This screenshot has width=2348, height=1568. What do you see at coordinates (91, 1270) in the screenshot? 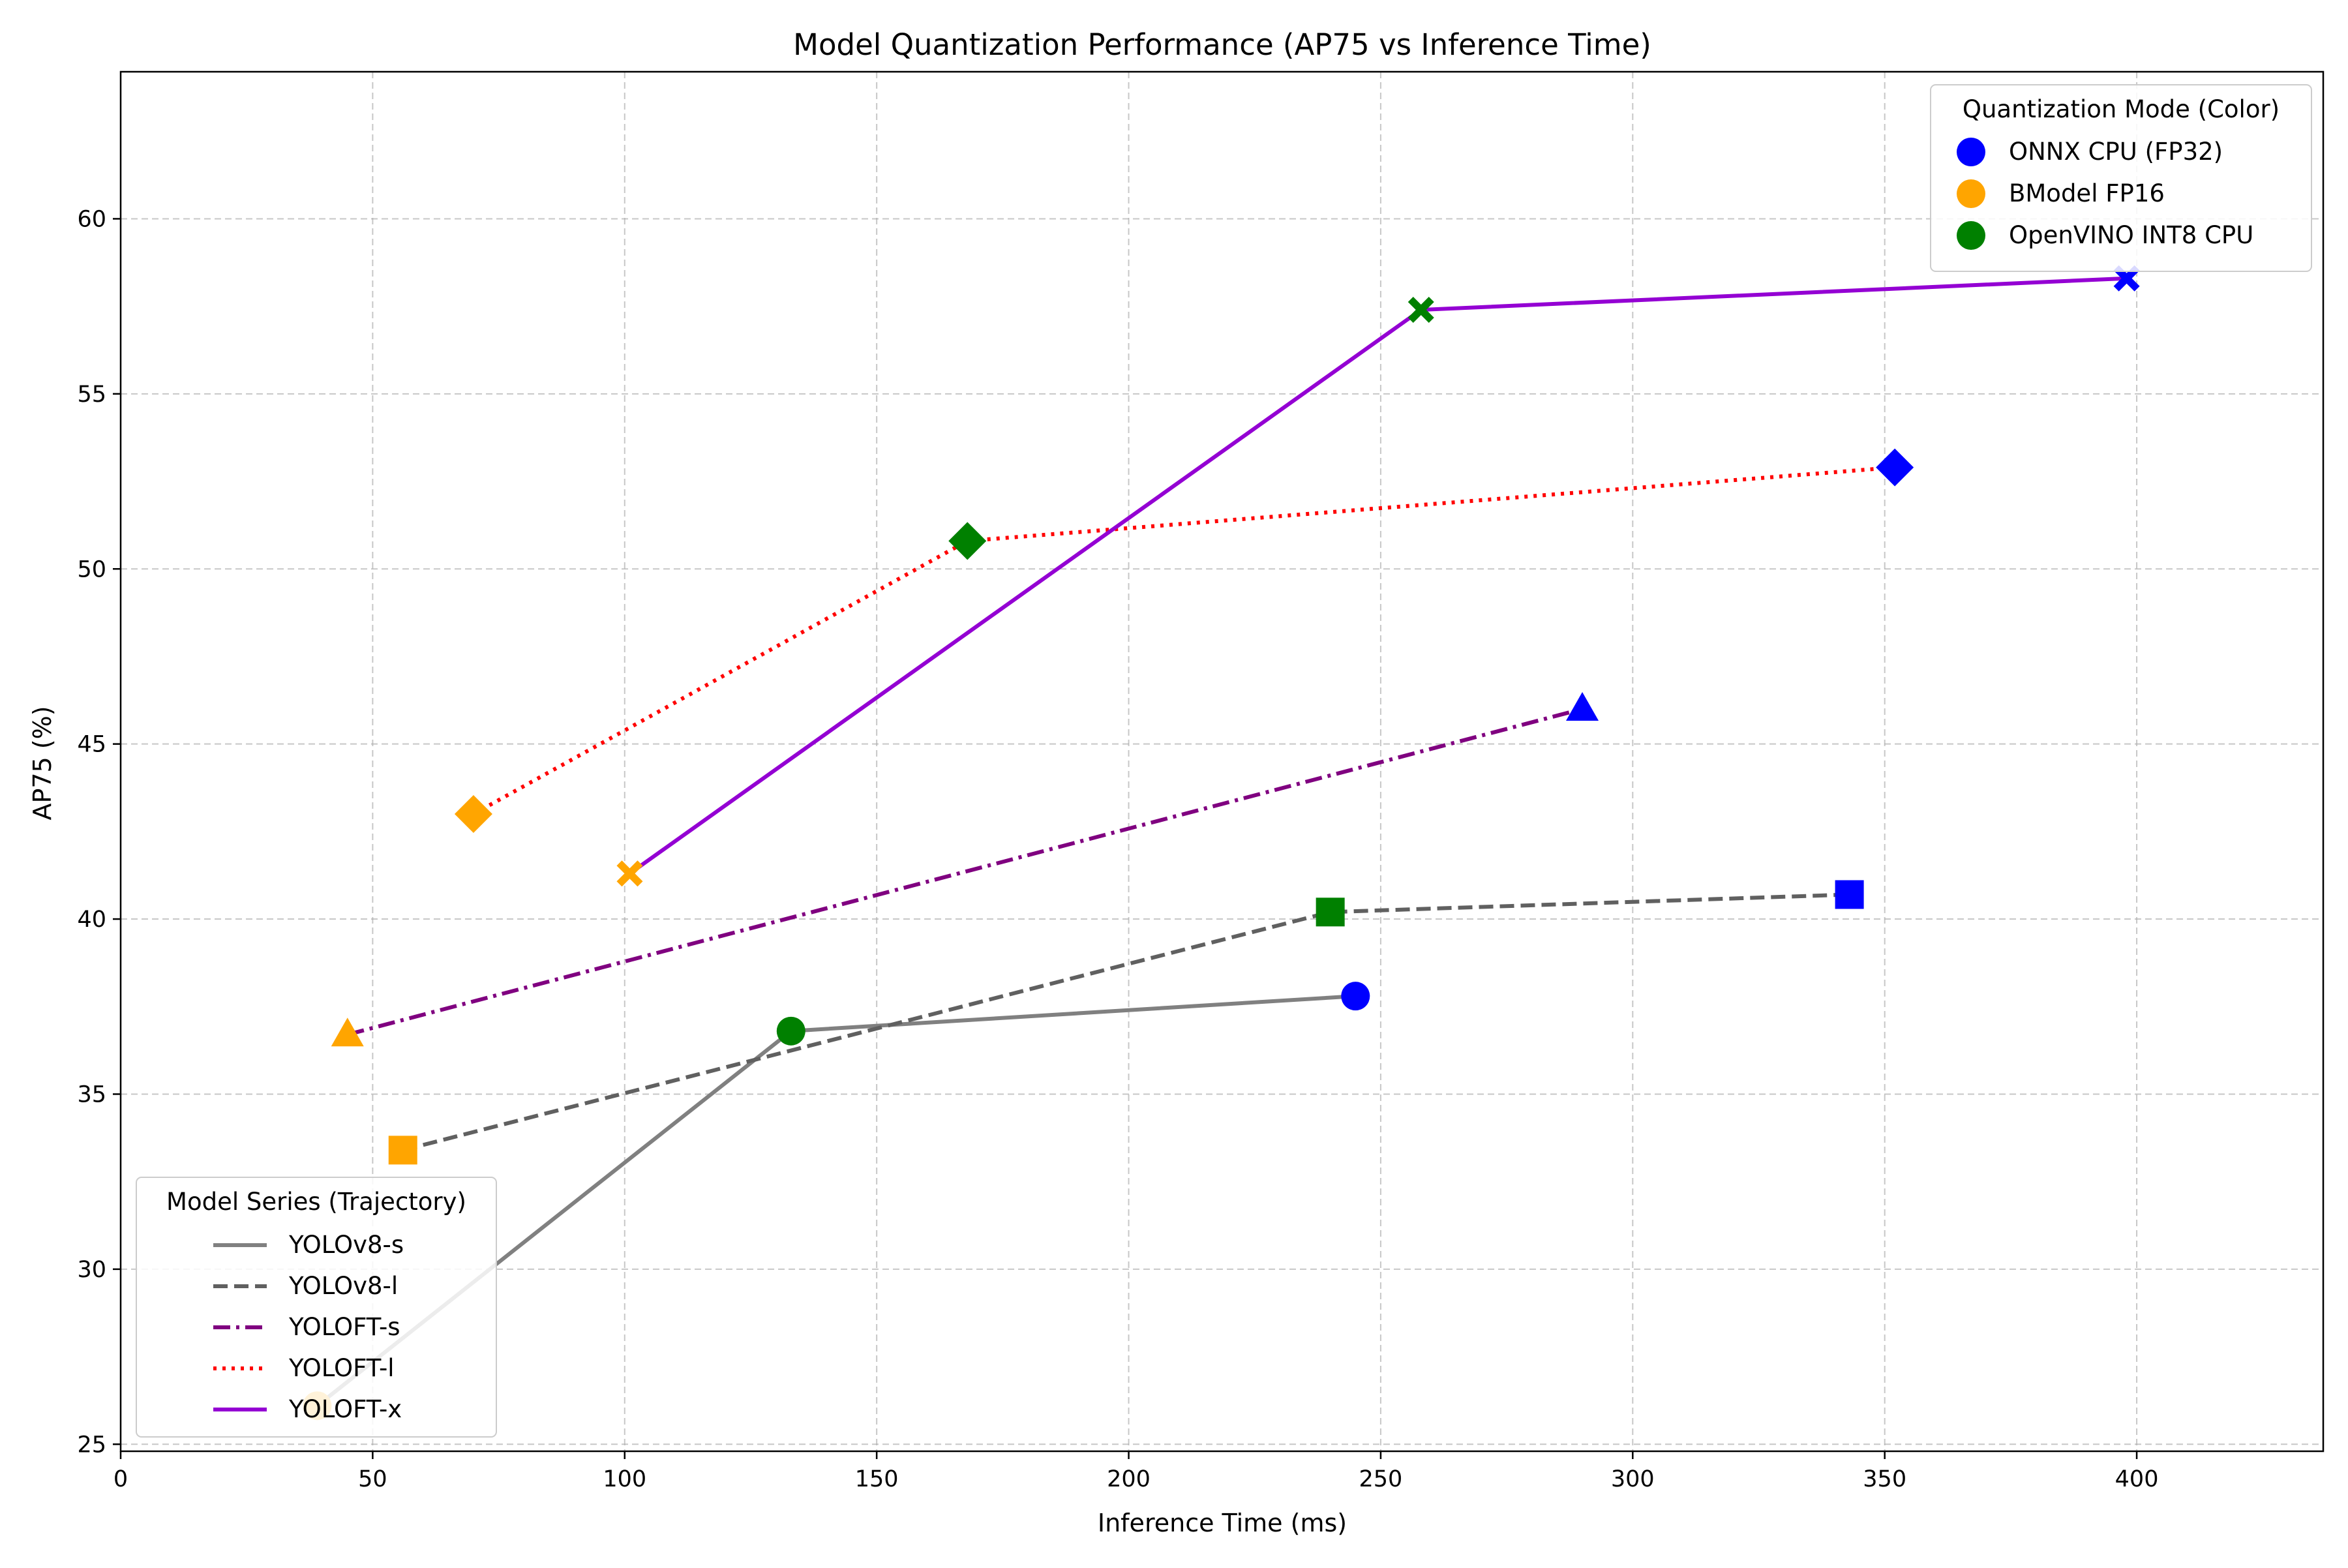
I see `y-tick-label: 30` at bounding box center [91, 1270].